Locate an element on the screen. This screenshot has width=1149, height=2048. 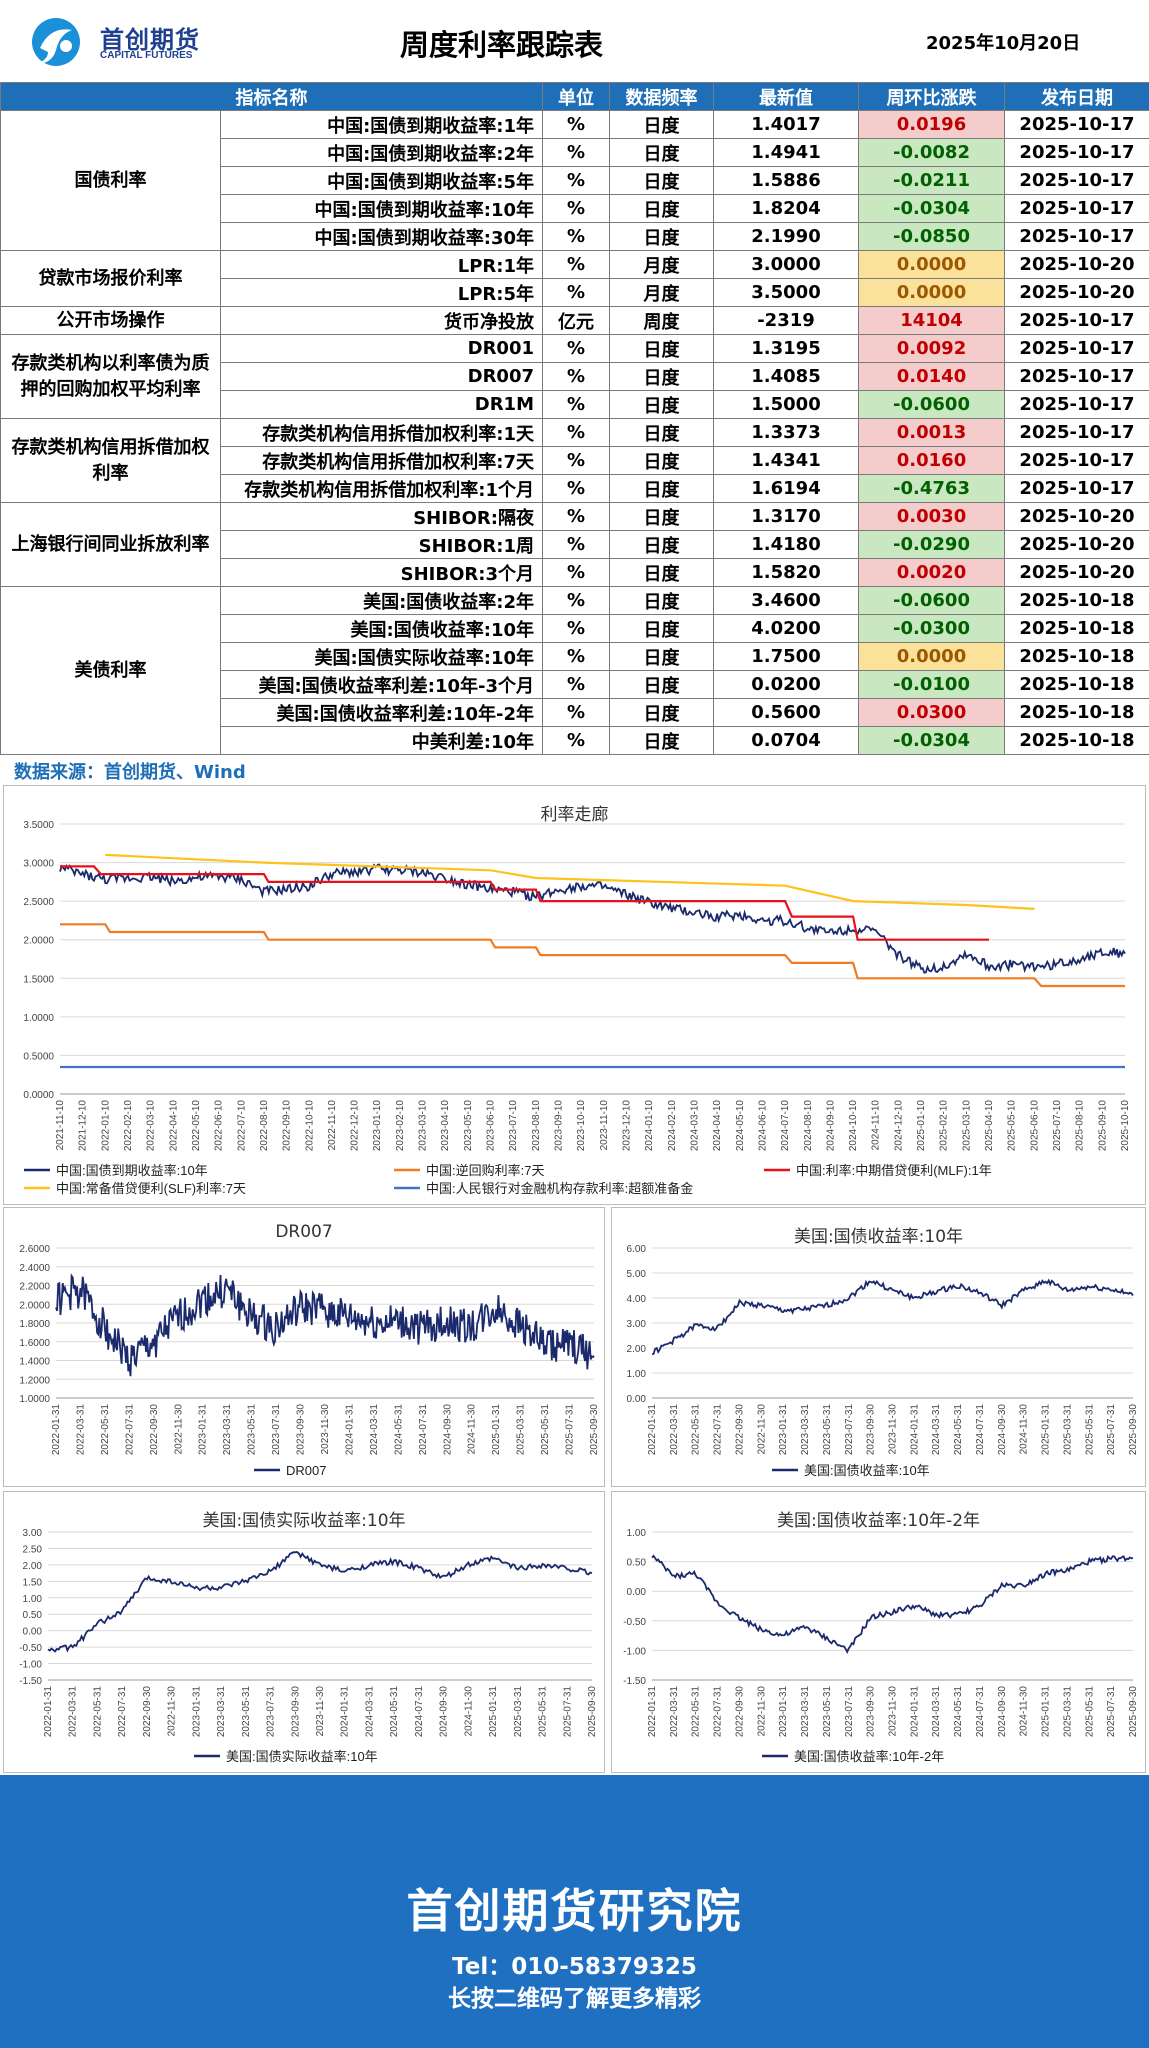
indicator-name-cell: 中国:国债到期收益率:30年 is located at coordinates (381, 236).